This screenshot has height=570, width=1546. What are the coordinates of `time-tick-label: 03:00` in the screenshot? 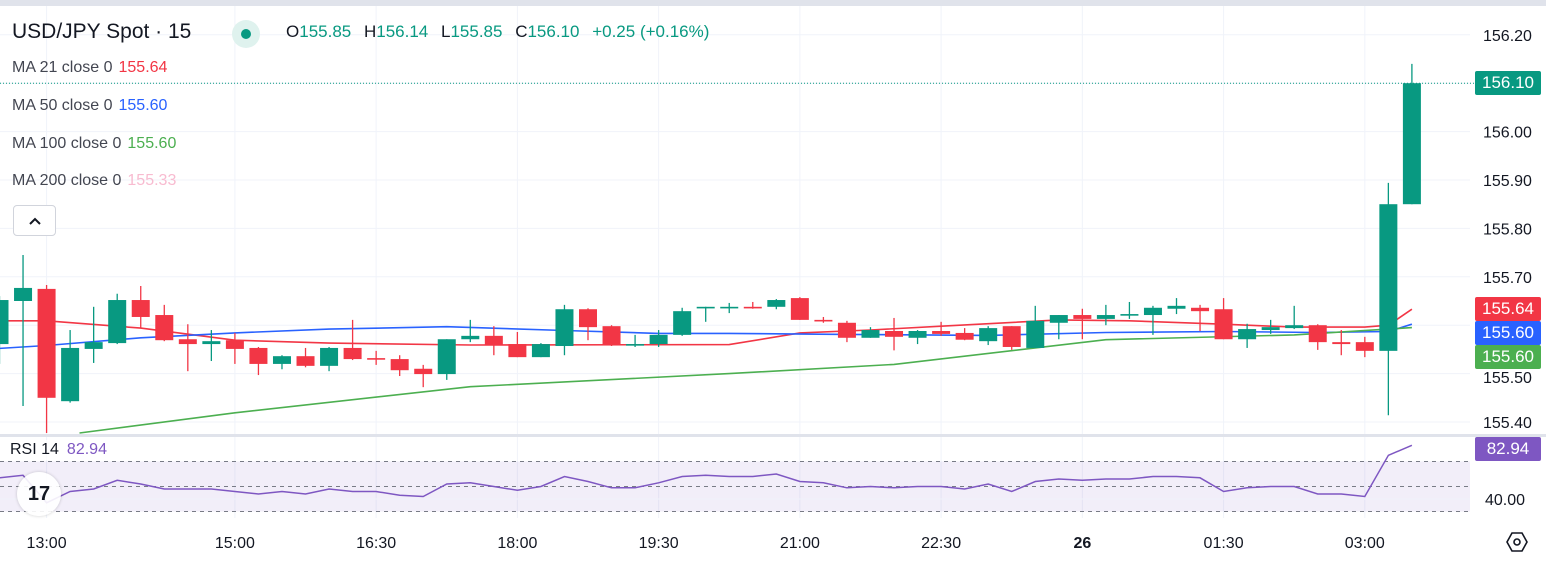 It's located at (1365, 543).